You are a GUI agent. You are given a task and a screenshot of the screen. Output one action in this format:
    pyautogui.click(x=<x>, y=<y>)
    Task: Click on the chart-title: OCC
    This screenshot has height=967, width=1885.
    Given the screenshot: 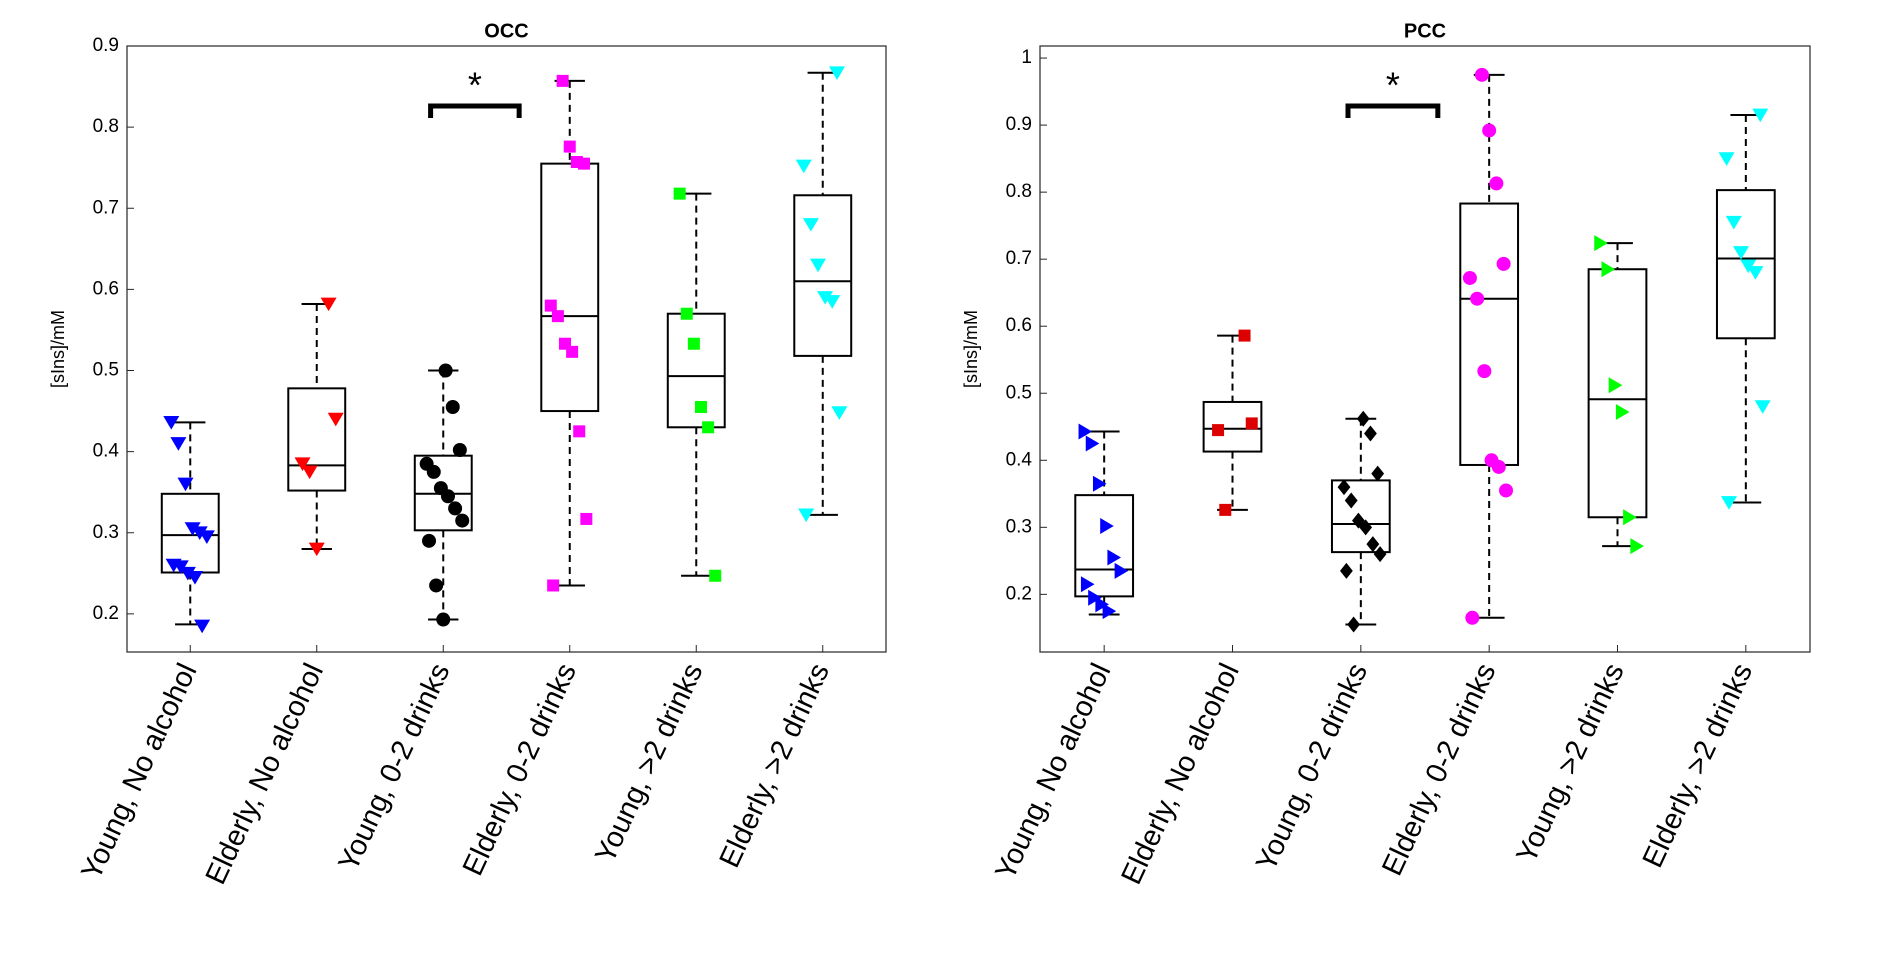 What is the action you would take?
    pyautogui.click(x=506, y=31)
    